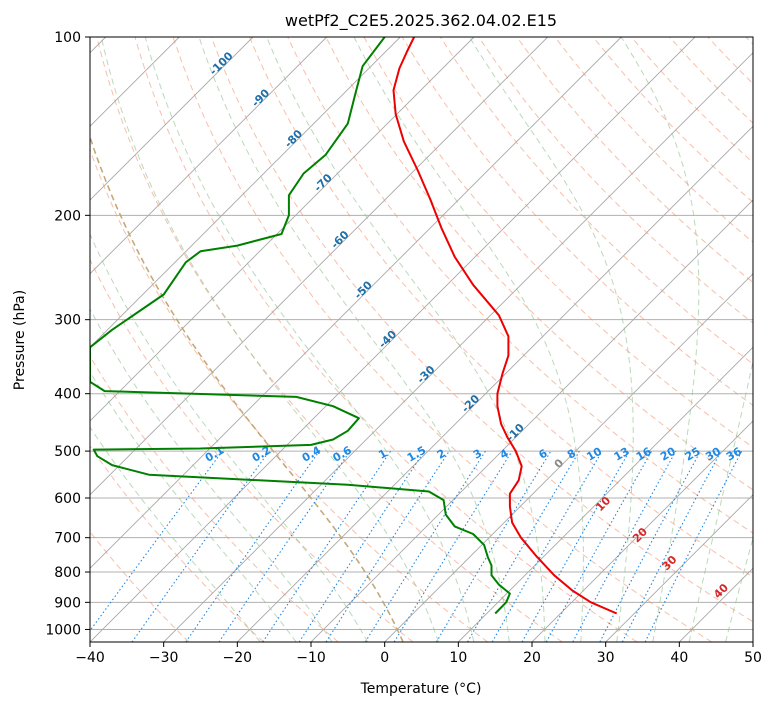 Image resolution: width=775 pixels, height=708 pixels. I want to click on y-tick-label: 800, so click(67, 573).